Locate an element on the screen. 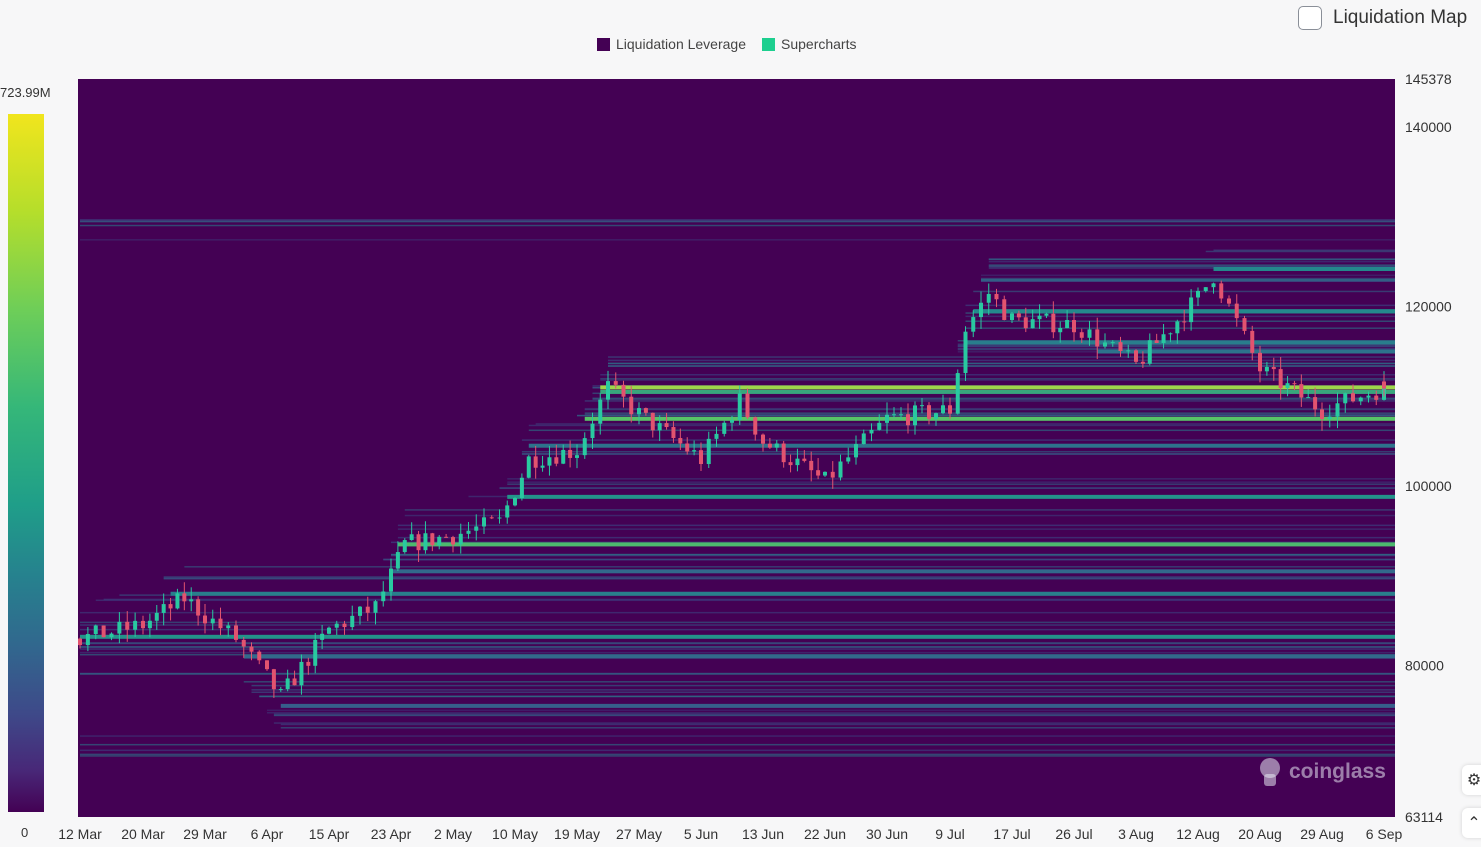 This screenshot has height=847, width=1481. coinglass-watermark: coinglass is located at coordinates (1320, 772).